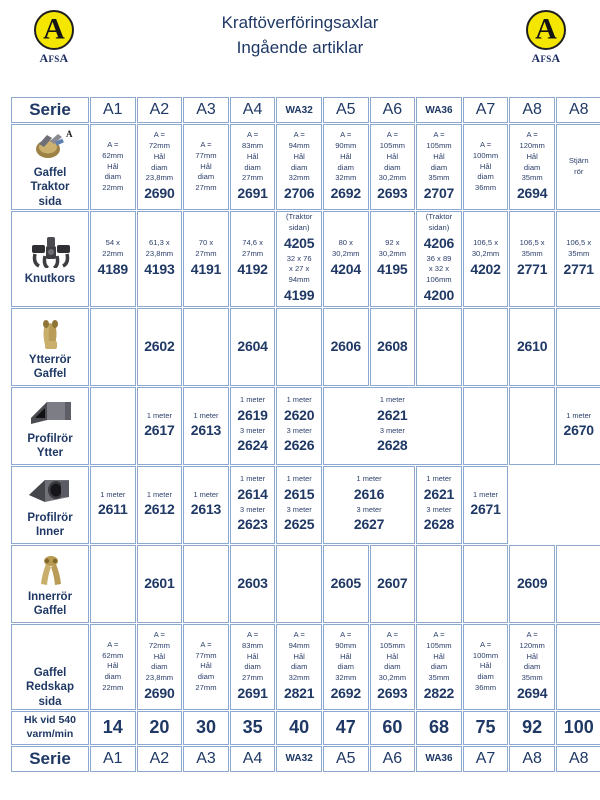  I want to click on article-number: 2614, so click(252, 493).